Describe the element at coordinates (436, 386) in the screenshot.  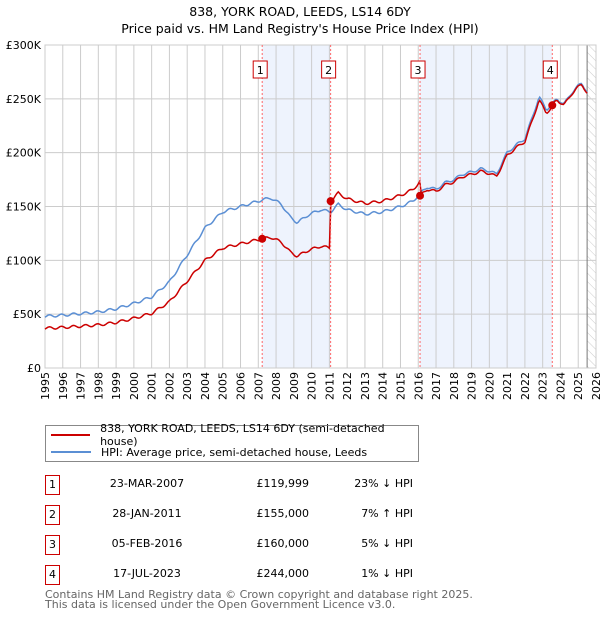
I see `x-tick-label: 2017` at that location.